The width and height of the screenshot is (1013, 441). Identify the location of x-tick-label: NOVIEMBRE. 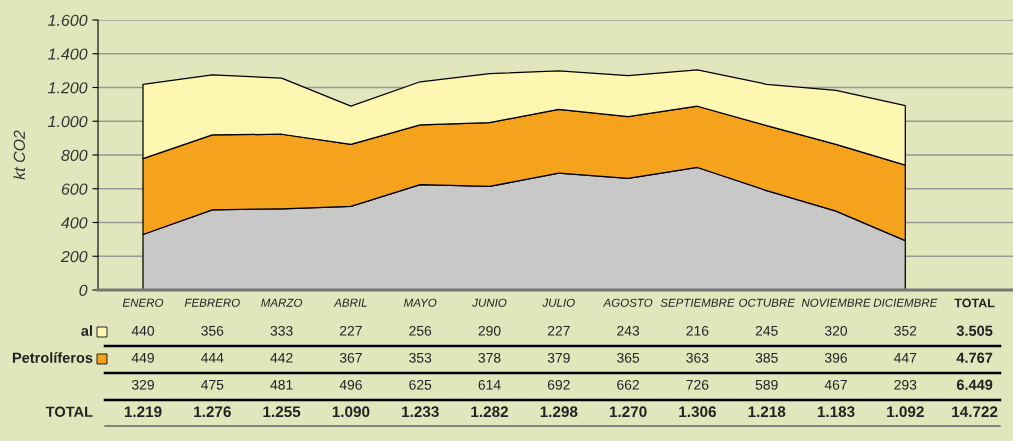
(836, 302).